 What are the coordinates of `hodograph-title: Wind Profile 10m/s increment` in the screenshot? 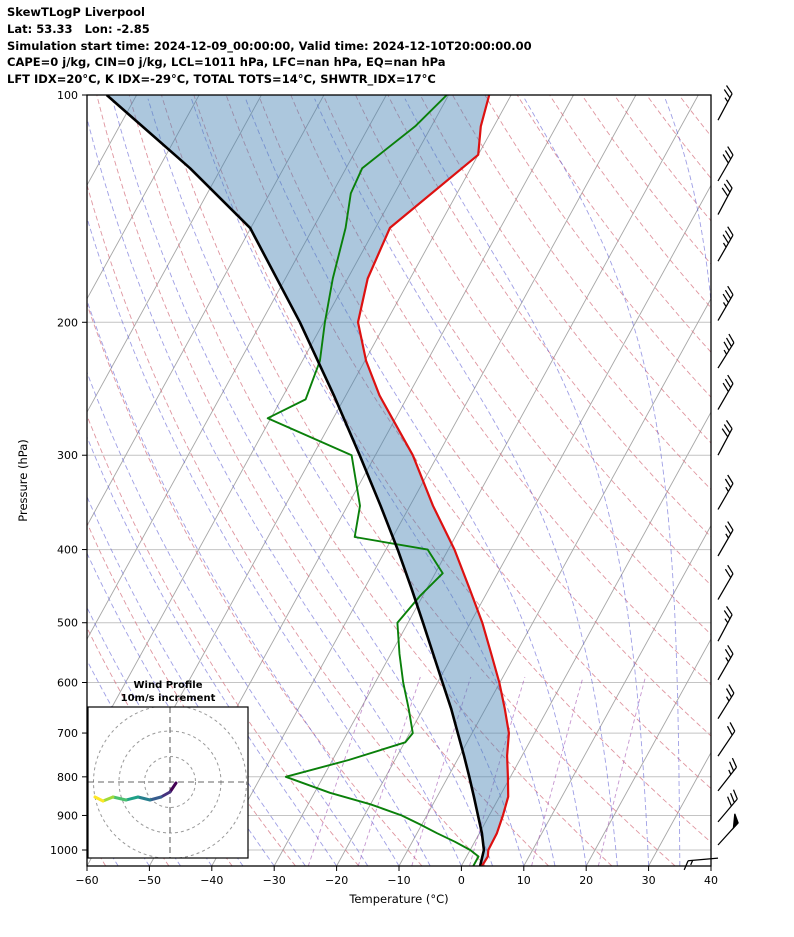 It's located at (168, 692).